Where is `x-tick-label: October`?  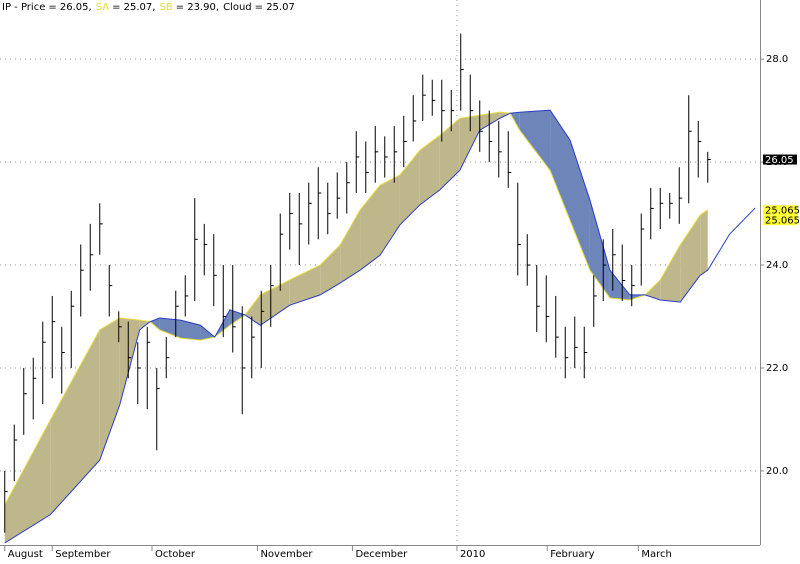 x-tick-label: October is located at coordinates (175, 554).